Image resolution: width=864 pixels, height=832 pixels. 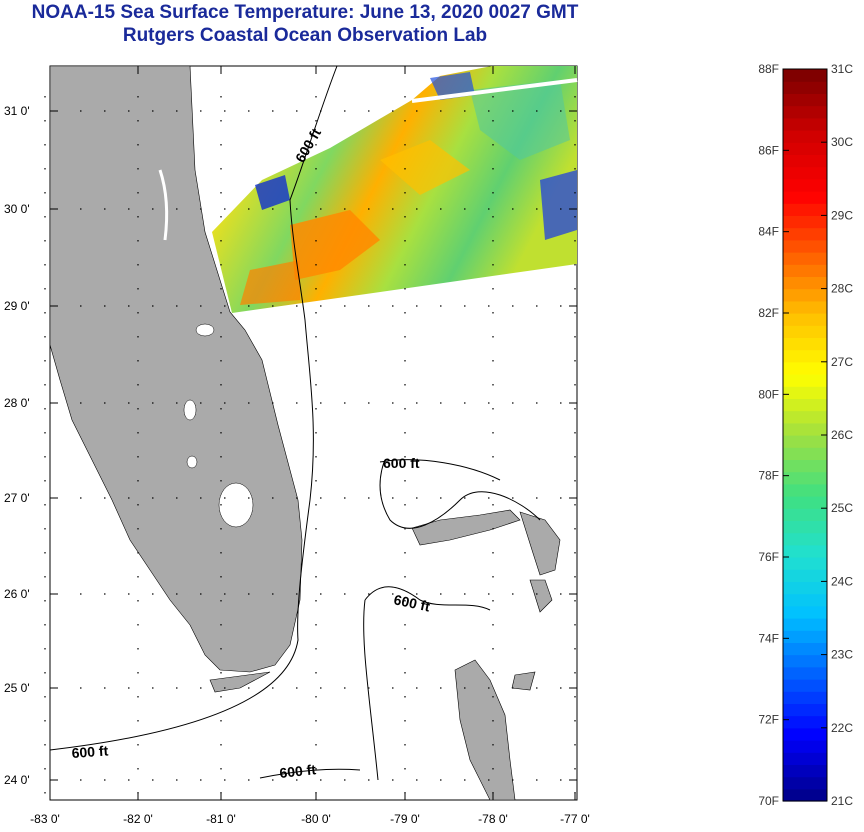 I want to click on berry-islands, so click(x=523, y=681).